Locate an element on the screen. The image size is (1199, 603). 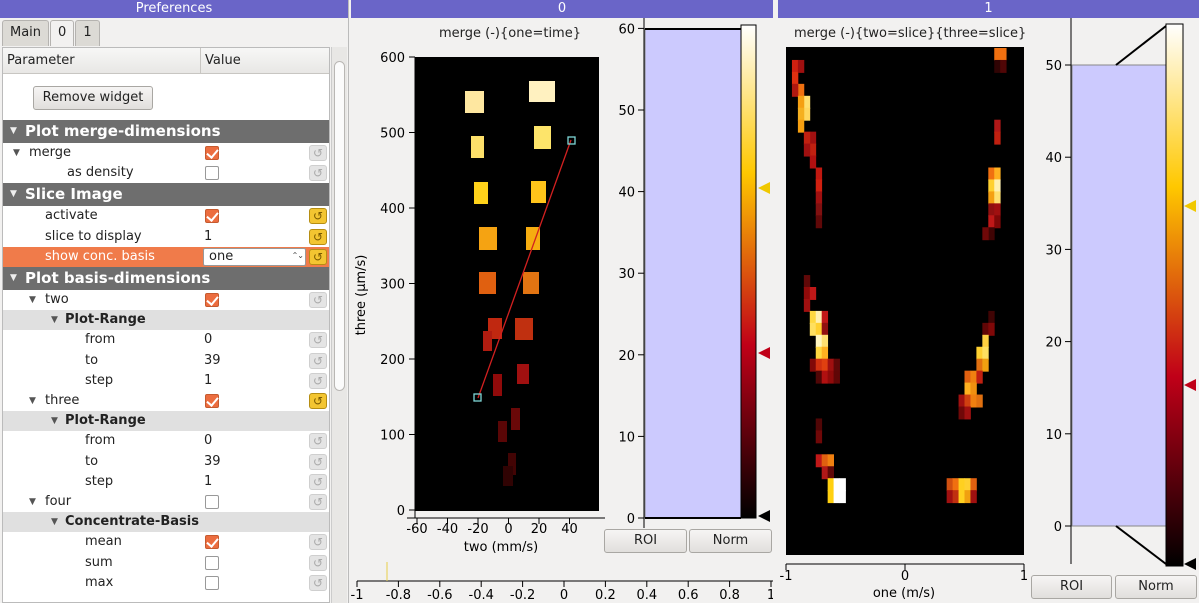
tree-row-two: ▼ two is located at coordinates (166, 300).